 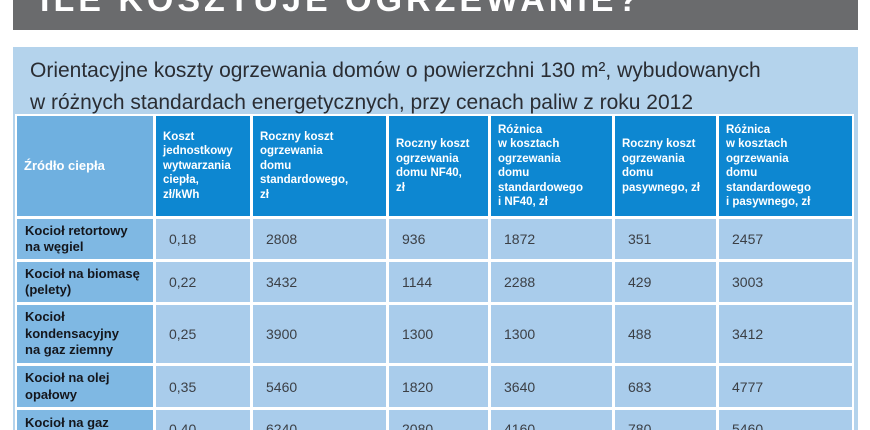 What do you see at coordinates (203, 420) in the screenshot?
I see `value-r5-unit-cost: 0,40` at bounding box center [203, 420].